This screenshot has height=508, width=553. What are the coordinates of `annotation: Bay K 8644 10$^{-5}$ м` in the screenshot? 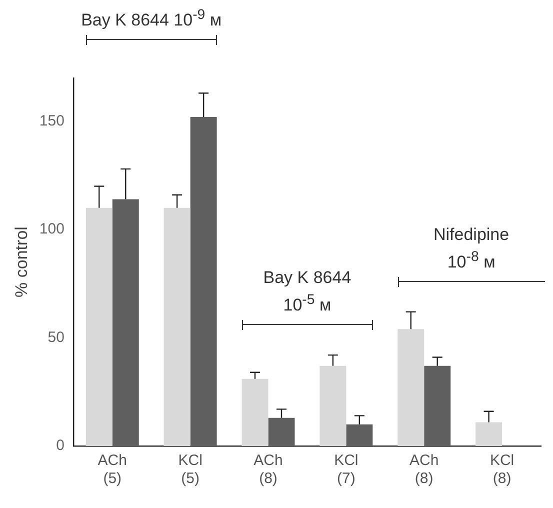 It's located at (307, 292).